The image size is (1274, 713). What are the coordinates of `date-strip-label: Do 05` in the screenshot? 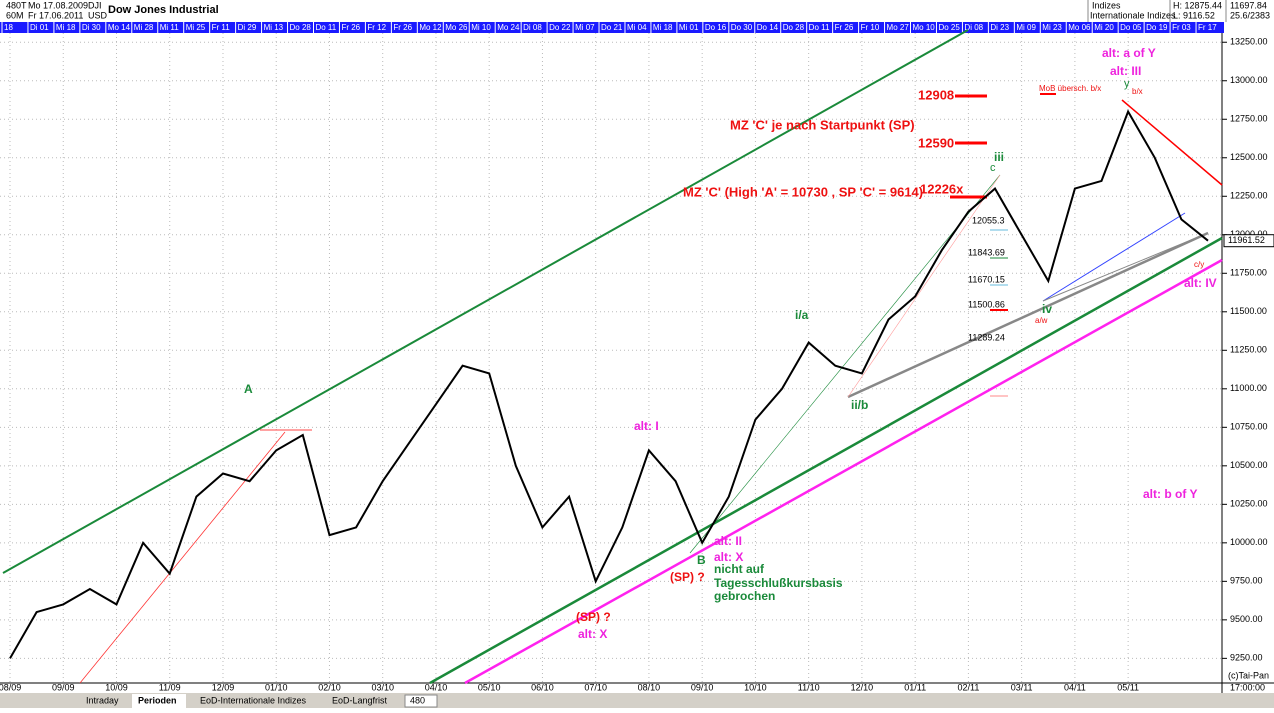 It's located at (1131, 27).